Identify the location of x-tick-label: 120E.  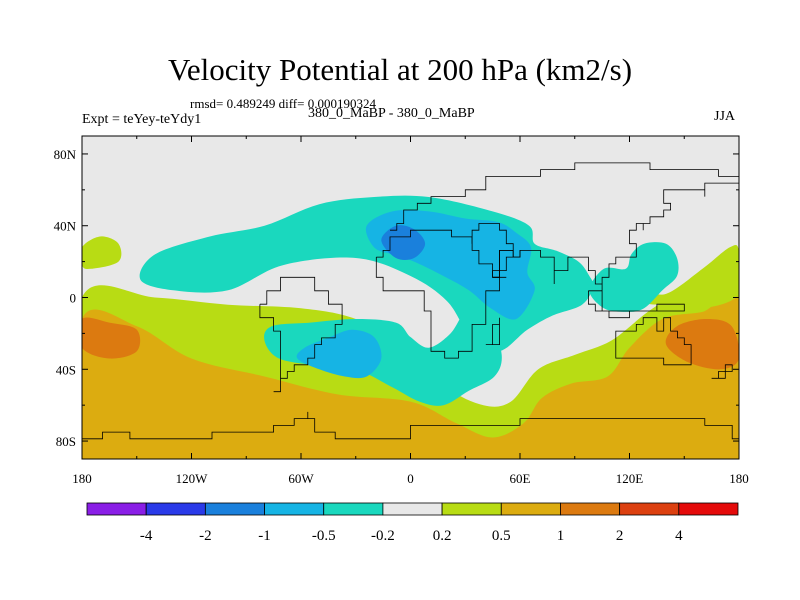
(630, 478).